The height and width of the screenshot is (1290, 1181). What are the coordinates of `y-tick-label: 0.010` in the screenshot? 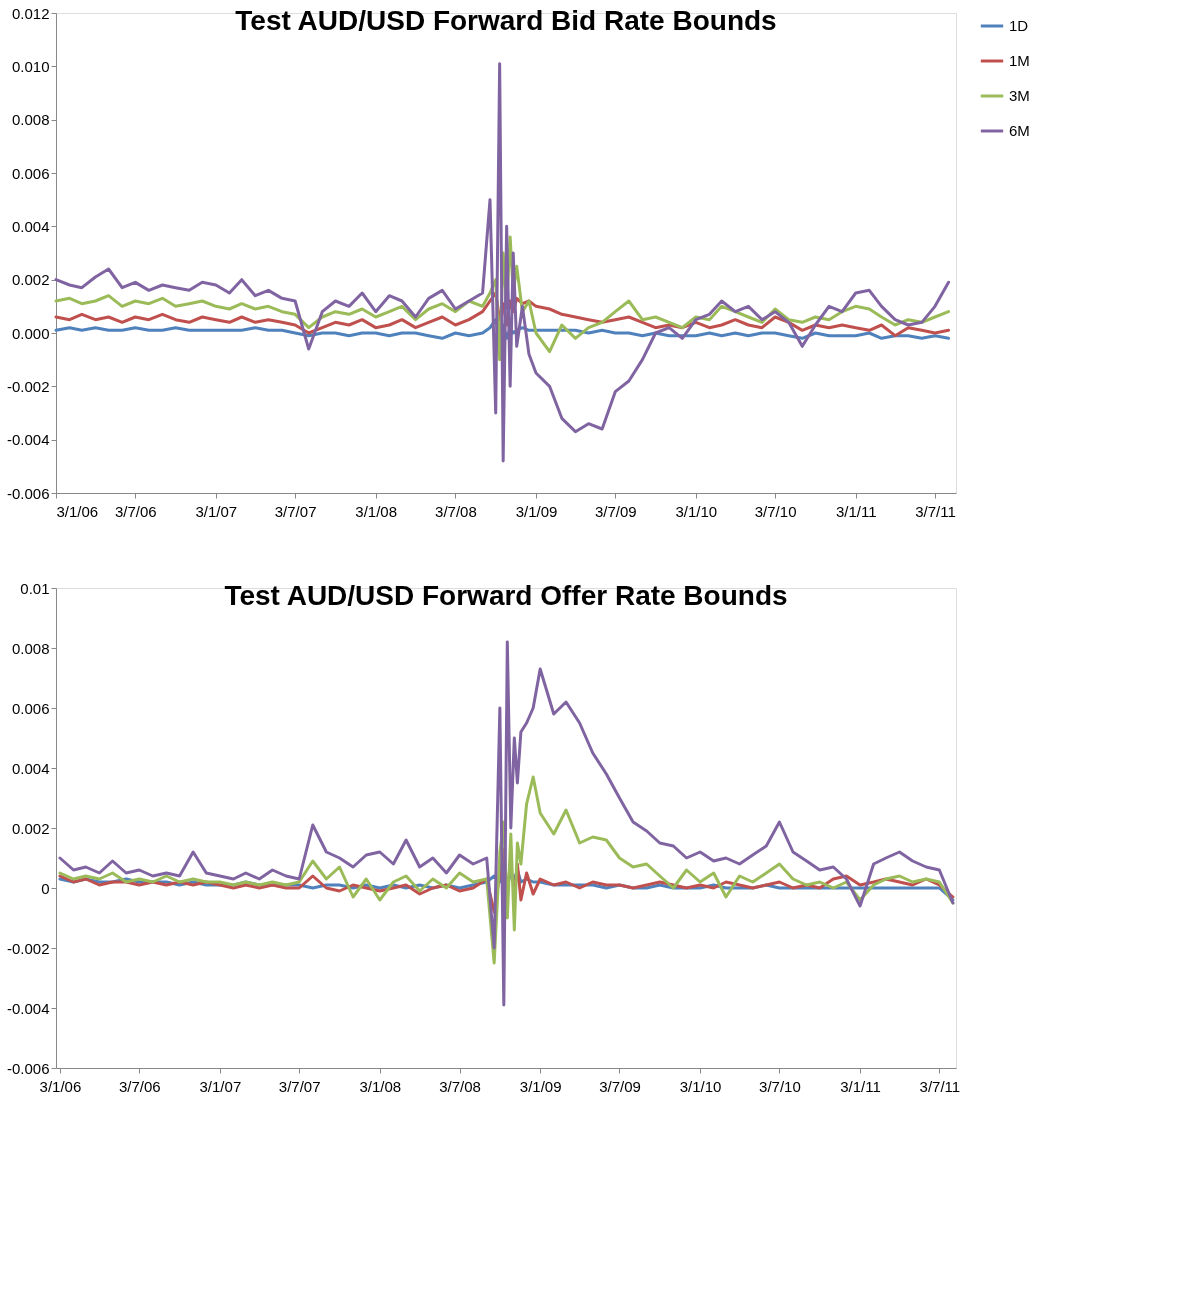 It's located at (30, 66).